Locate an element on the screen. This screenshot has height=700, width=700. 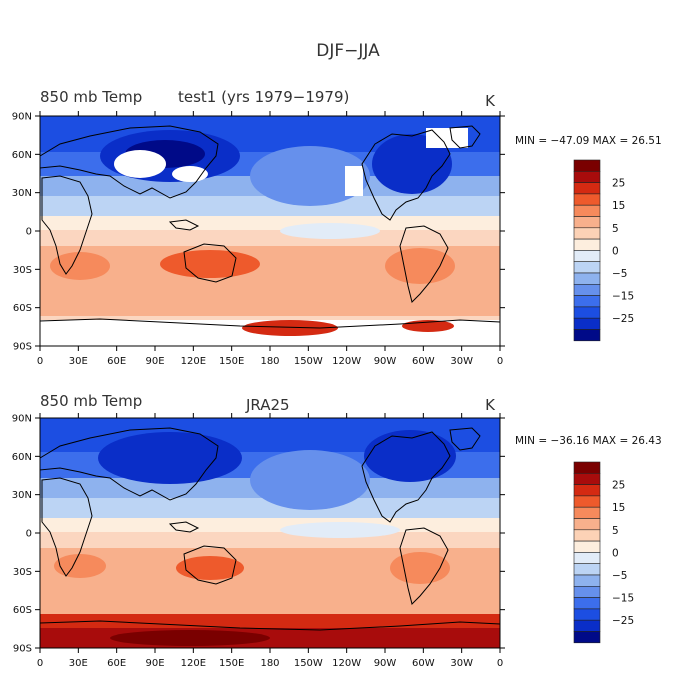
panel-left-label: 850 mb Temp is located at coordinates (91, 97).